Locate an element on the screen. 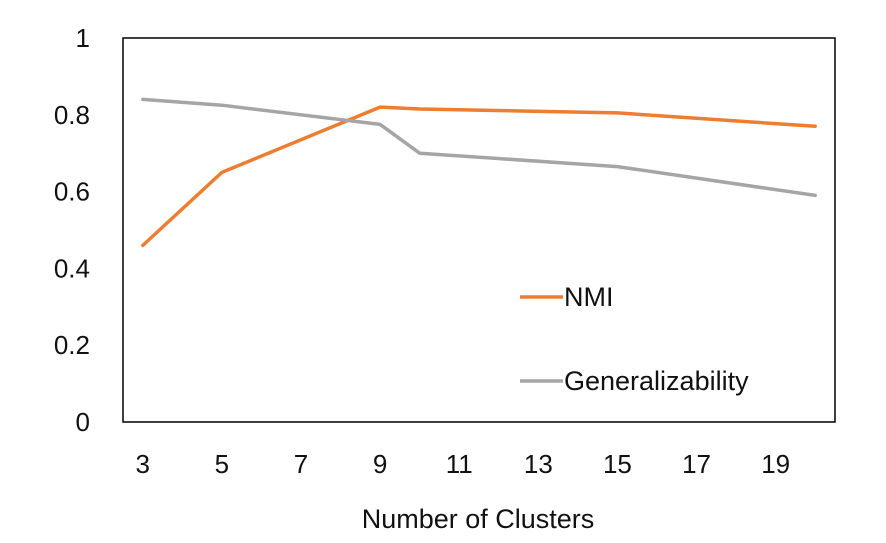 The width and height of the screenshot is (886, 543). series-line-generalizability is located at coordinates (479, 147).